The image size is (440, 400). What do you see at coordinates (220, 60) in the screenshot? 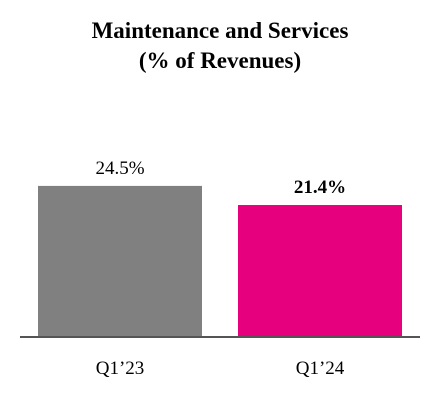
I see `chart-title-line-2: (% of Revenues)` at bounding box center [220, 60].